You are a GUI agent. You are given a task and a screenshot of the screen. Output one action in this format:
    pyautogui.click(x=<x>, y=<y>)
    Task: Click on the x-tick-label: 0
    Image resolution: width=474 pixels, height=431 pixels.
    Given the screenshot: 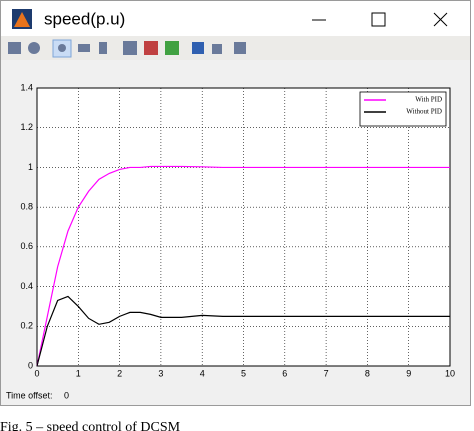 What is the action you would take?
    pyautogui.click(x=36, y=373)
    